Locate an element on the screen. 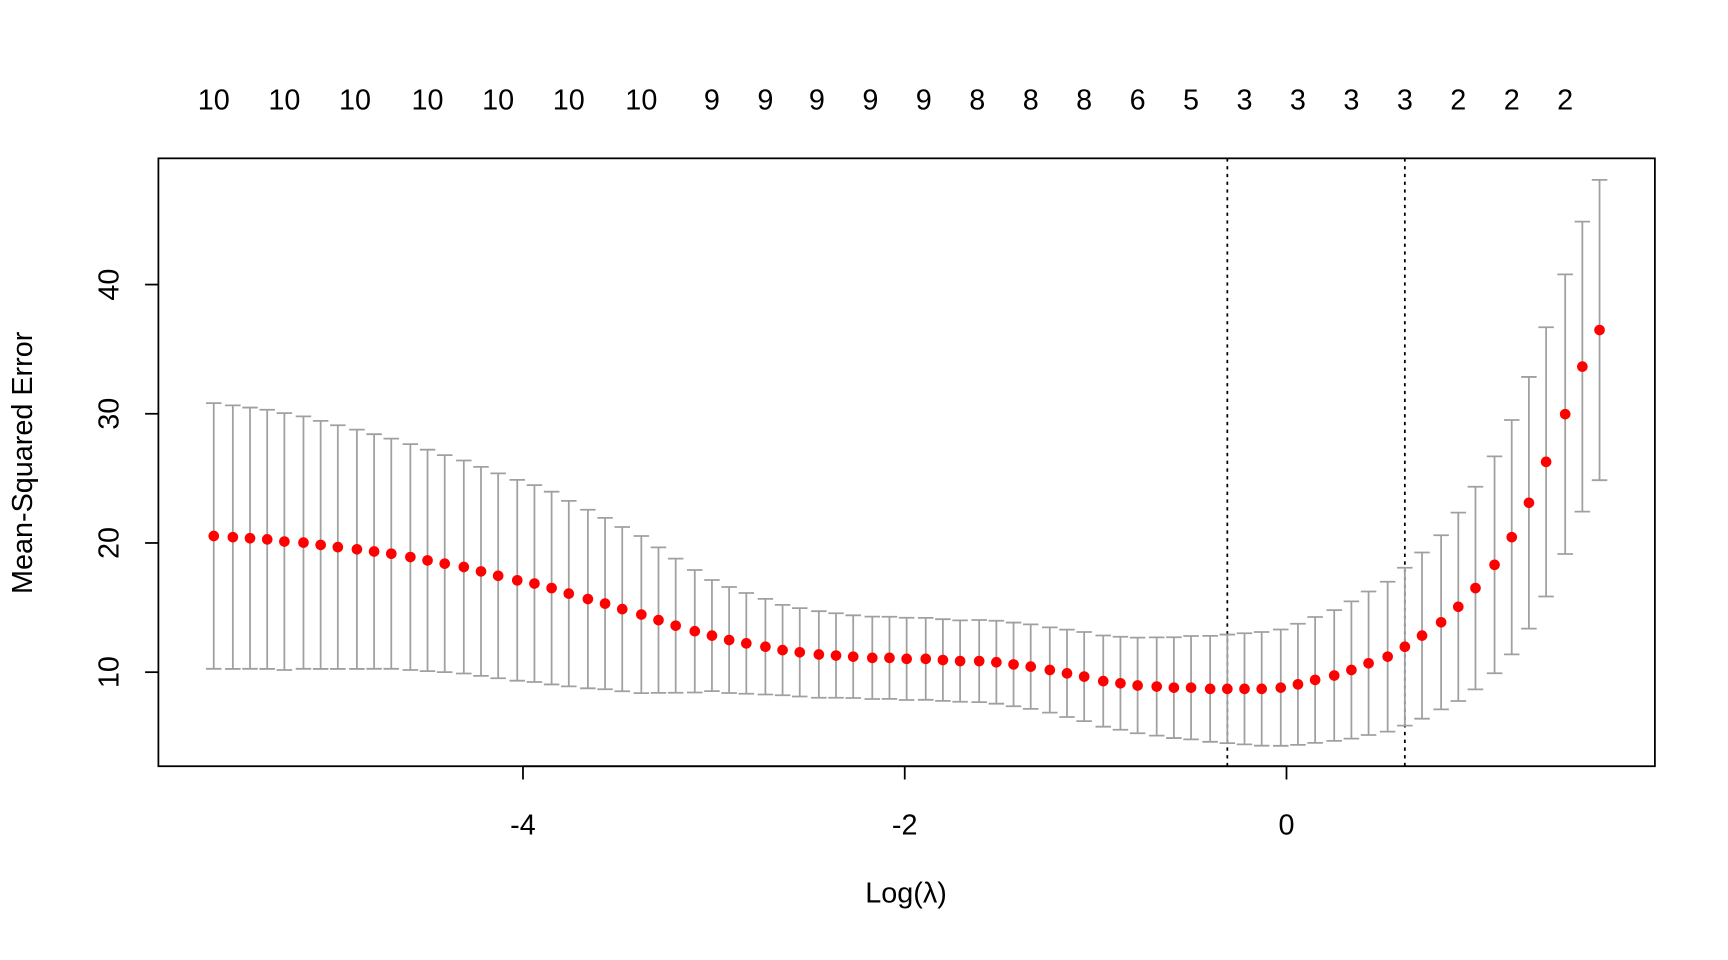  top-tick-label: 6 is located at coordinates (1138, 100).